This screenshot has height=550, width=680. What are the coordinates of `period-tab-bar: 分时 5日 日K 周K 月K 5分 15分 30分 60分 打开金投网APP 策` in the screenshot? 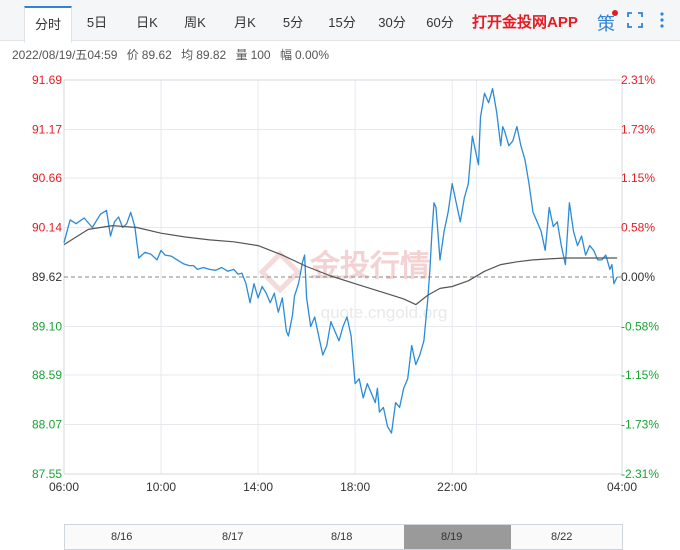 It's located at (340, 21).